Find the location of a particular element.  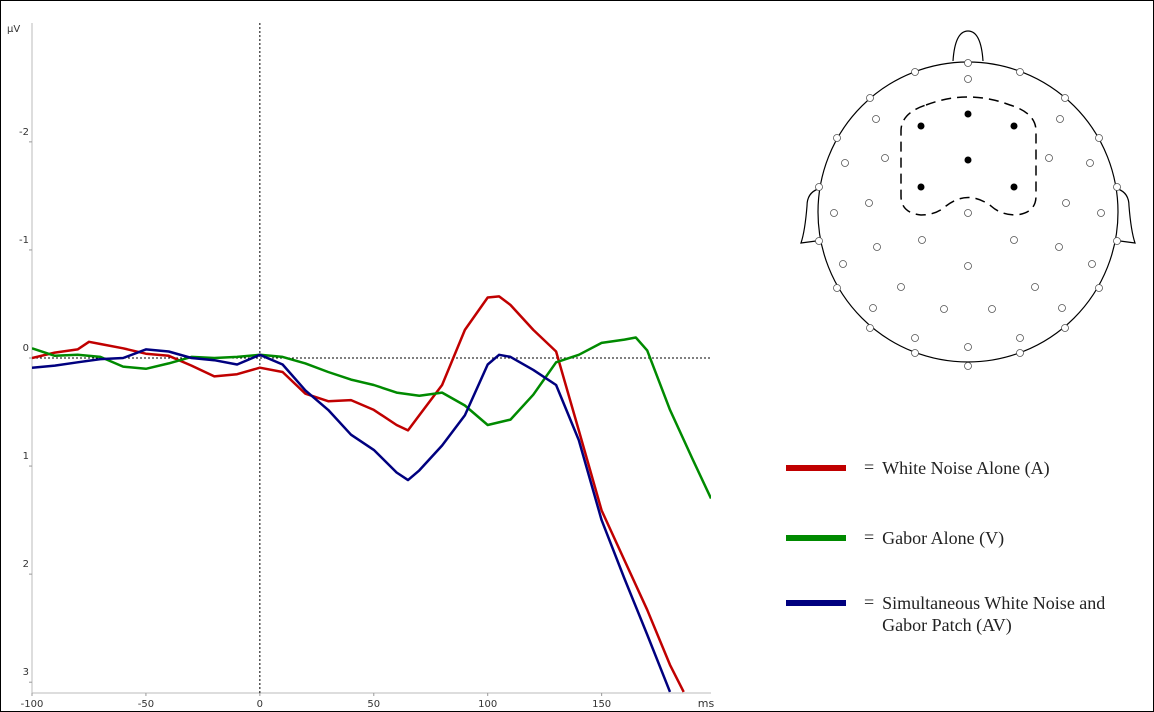

y-unit-label: µV is located at coordinates (13, 29).